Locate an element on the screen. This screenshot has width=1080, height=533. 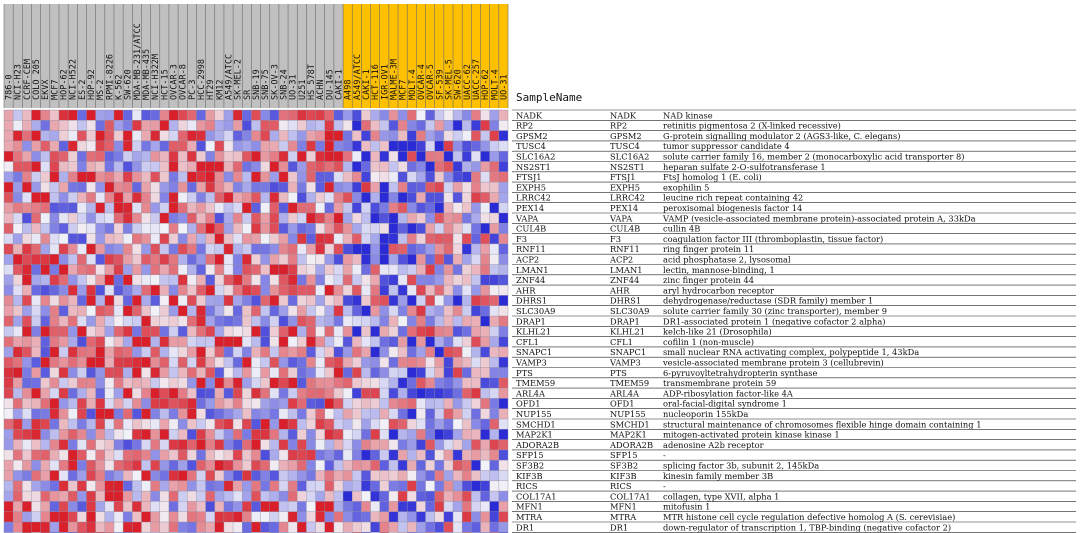
row-description: ADP-ribosylation factor-like 4A is located at coordinates (728, 393).